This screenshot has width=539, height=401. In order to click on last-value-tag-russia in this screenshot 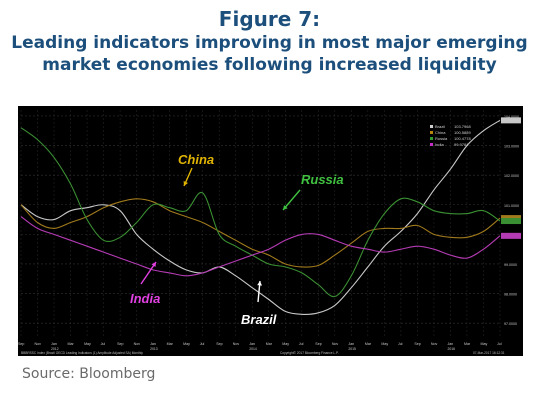, I will do `click(511, 221)`.